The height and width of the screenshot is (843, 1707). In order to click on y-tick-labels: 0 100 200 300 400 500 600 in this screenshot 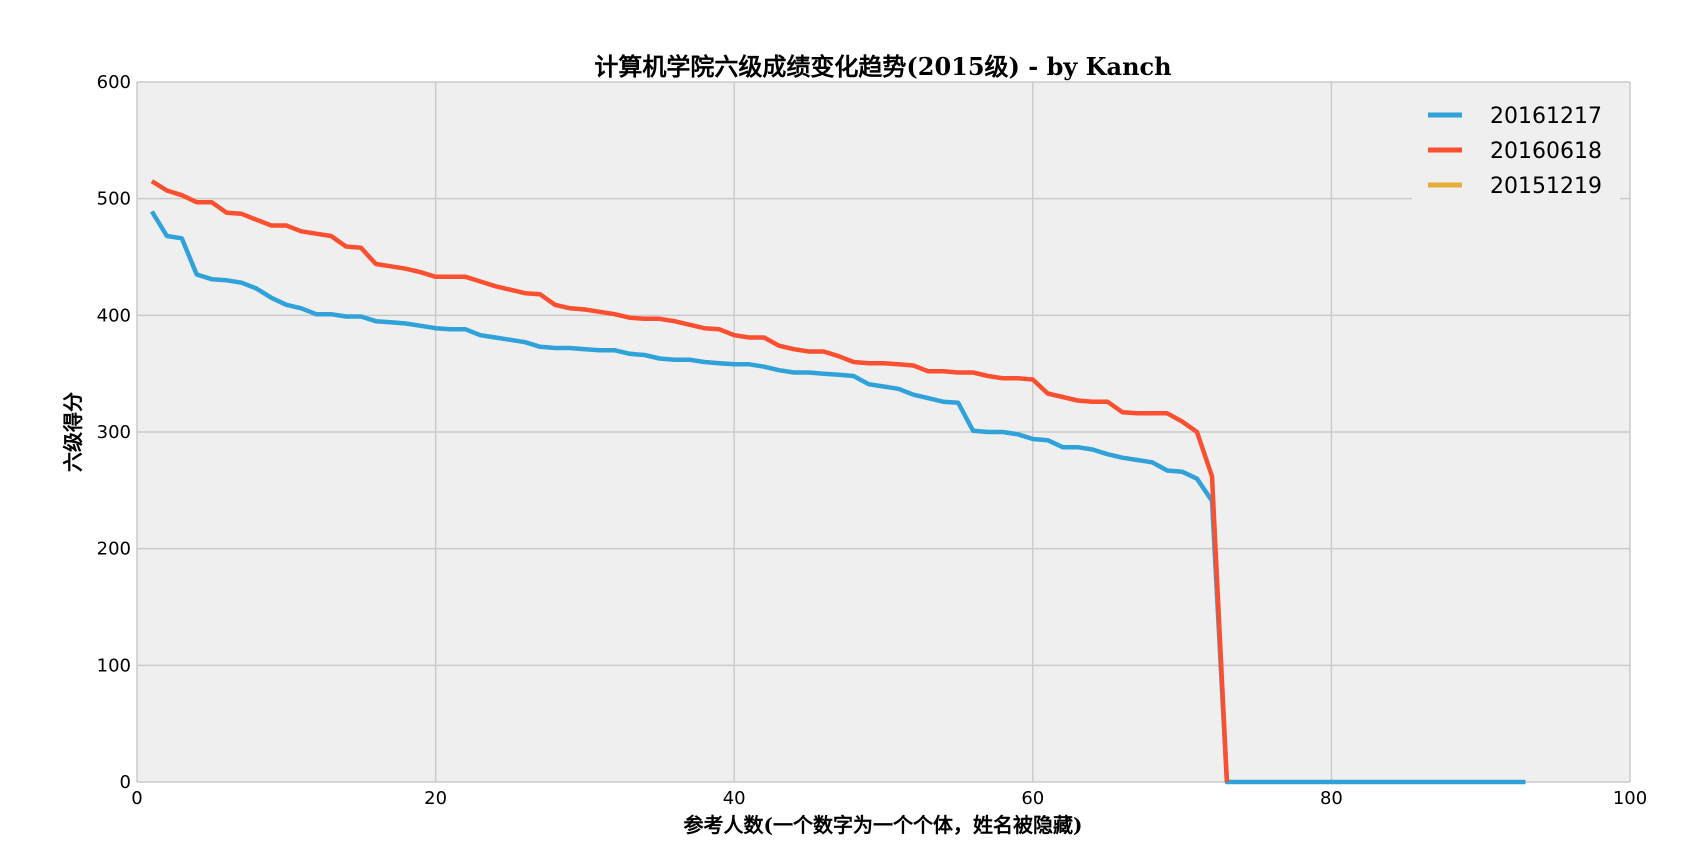, I will do `click(114, 432)`.